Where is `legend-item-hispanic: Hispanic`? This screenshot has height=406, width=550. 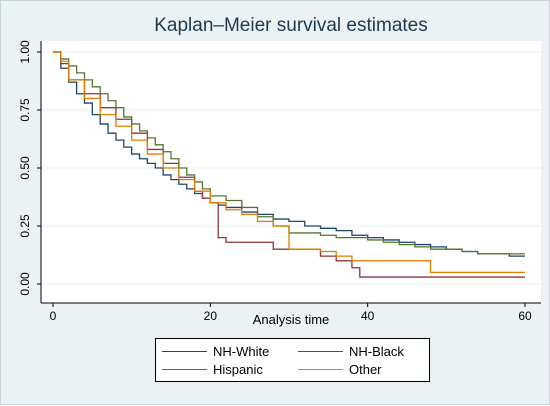
legend-item-hispanic: Hispanic is located at coordinates (212, 369).